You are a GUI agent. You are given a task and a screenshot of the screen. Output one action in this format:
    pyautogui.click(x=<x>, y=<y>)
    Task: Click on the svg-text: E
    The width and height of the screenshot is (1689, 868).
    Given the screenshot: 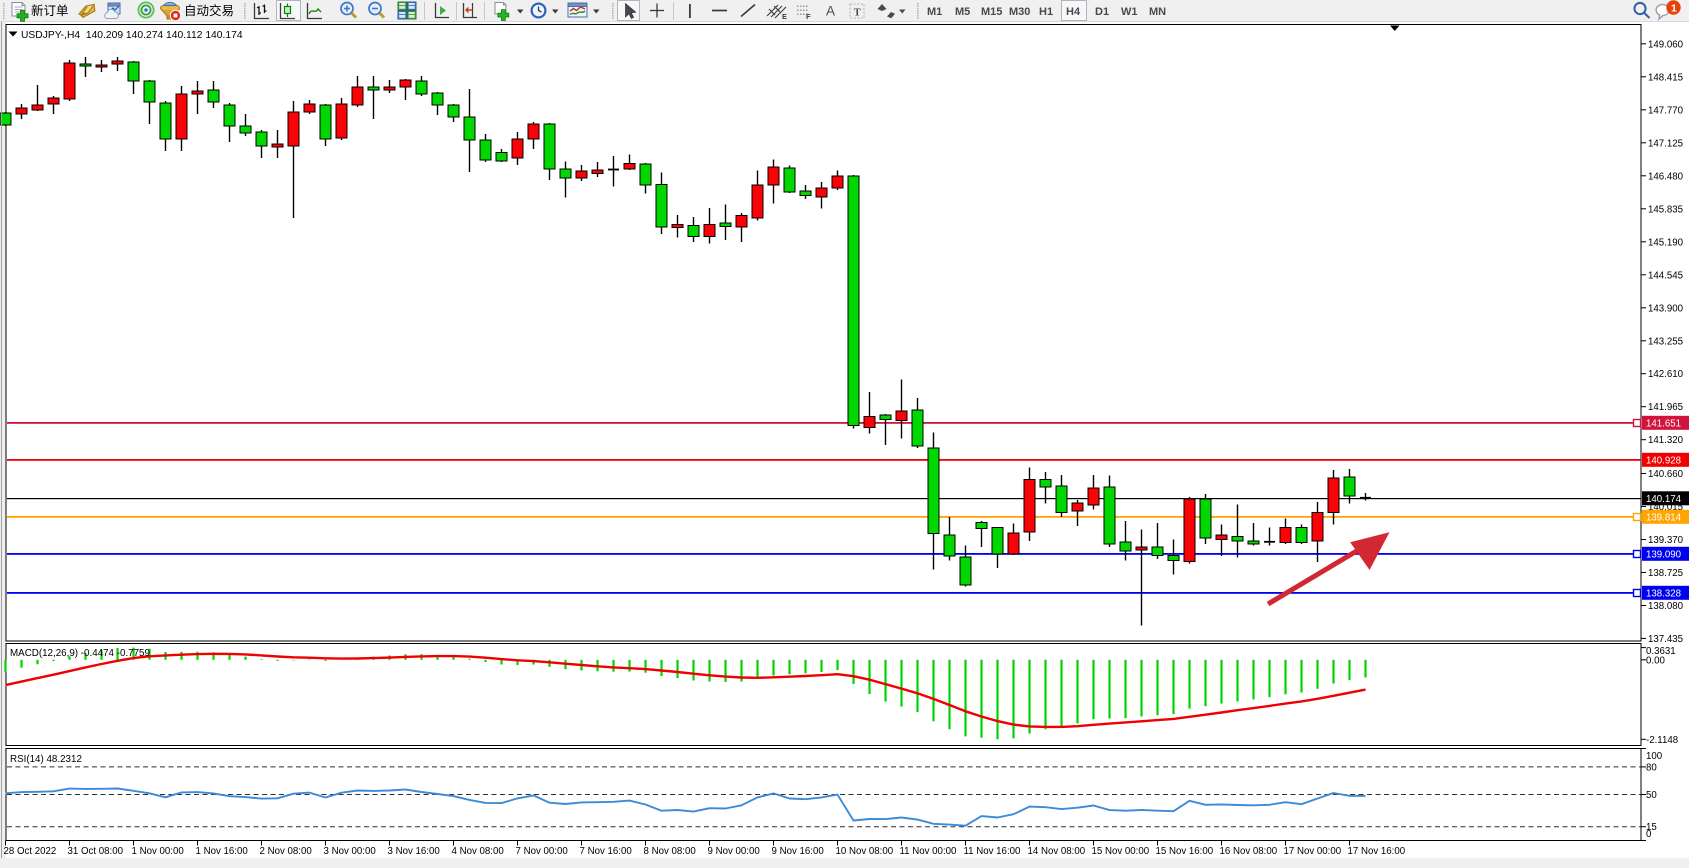 What is the action you would take?
    pyautogui.click(x=784, y=16)
    